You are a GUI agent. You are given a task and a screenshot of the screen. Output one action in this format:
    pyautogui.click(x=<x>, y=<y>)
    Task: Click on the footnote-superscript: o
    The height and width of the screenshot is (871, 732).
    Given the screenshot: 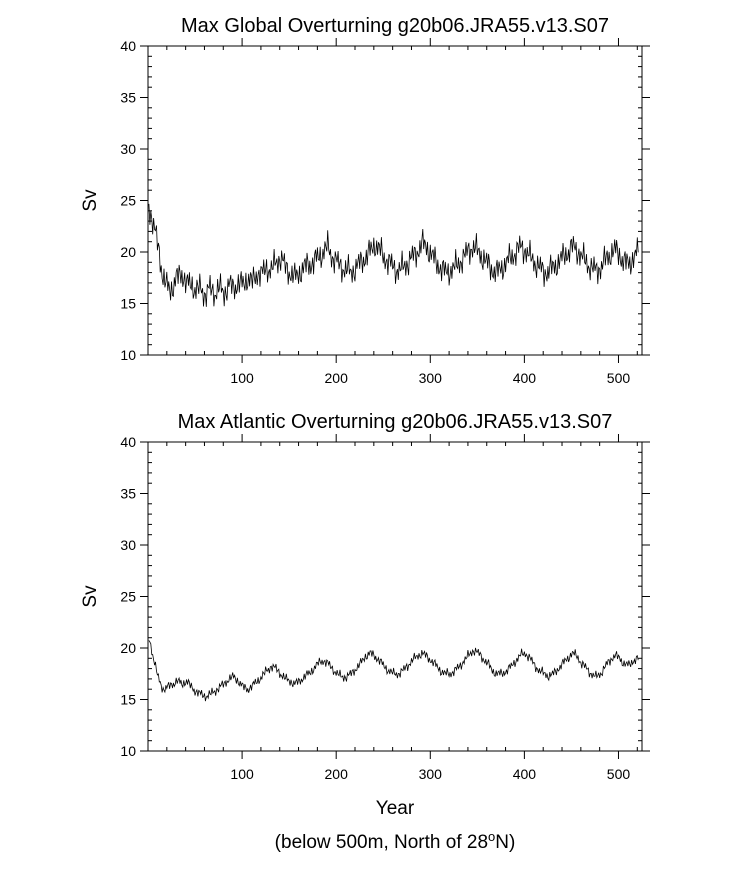 What is the action you would take?
    pyautogui.click(x=491, y=836)
    